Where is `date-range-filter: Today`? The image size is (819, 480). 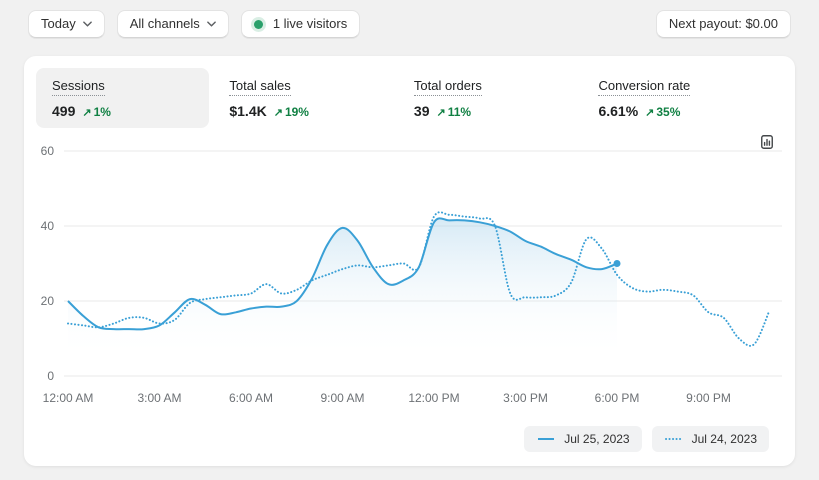
date-range-filter: Today is located at coordinates (66, 24).